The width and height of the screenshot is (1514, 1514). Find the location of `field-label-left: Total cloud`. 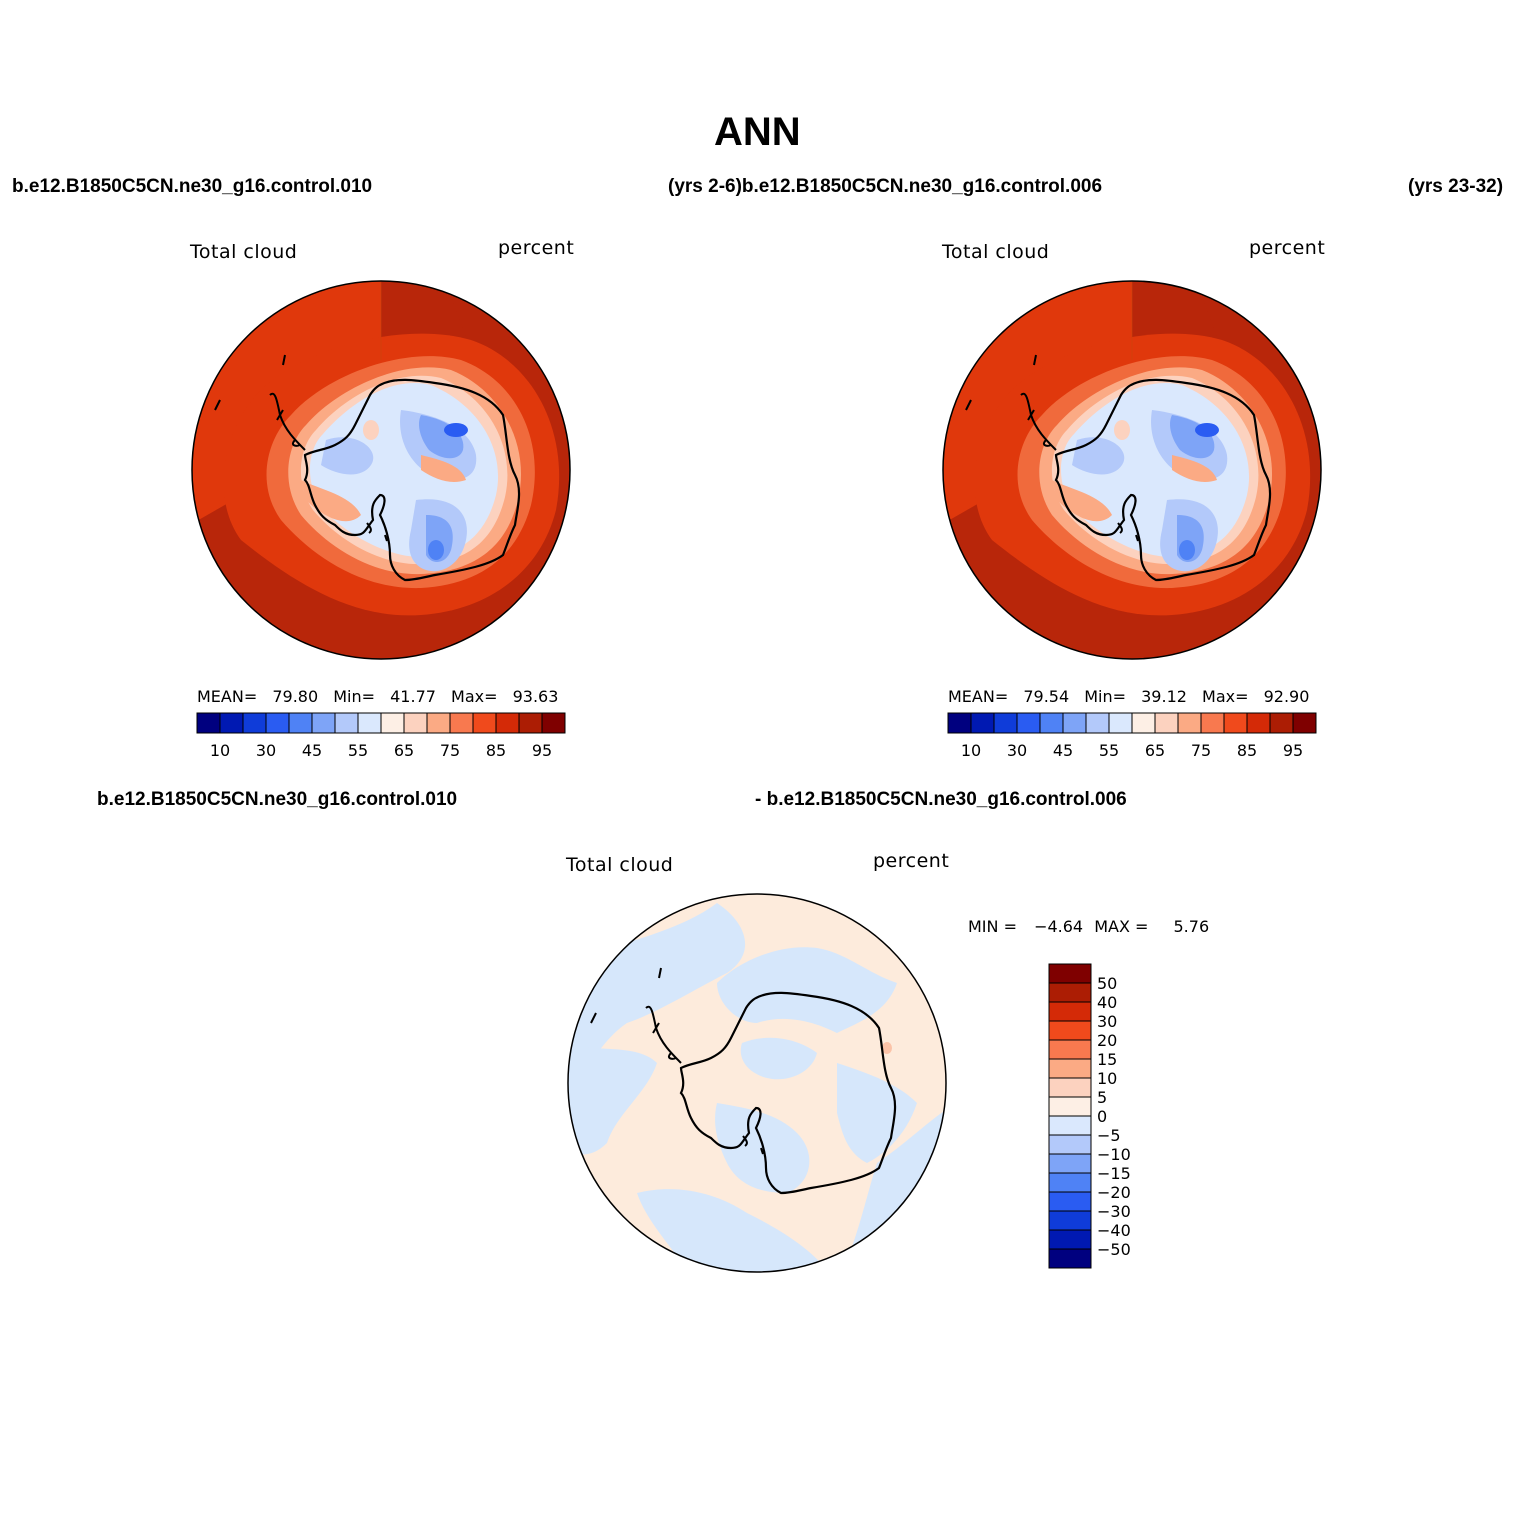

field-label-left: Total cloud is located at coordinates (244, 252).